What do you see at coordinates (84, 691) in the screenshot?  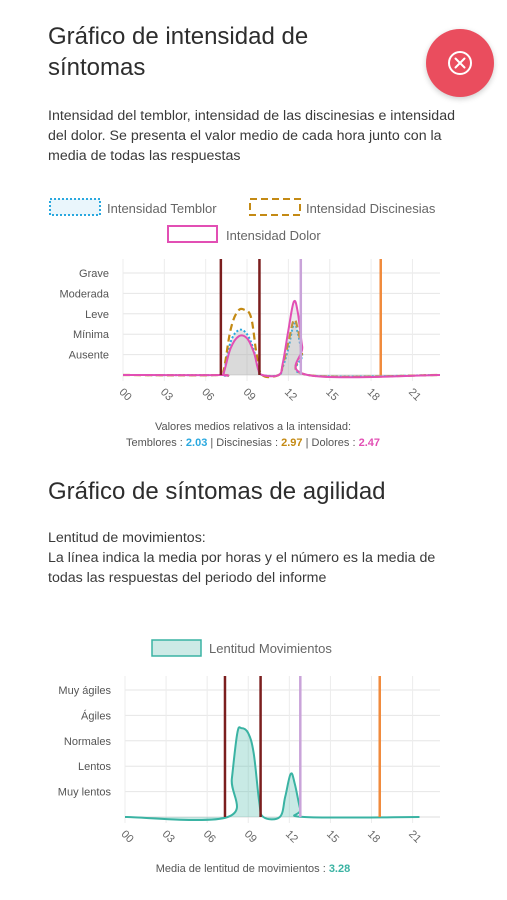 I see `y-tick-label: Muy ágiles` at bounding box center [84, 691].